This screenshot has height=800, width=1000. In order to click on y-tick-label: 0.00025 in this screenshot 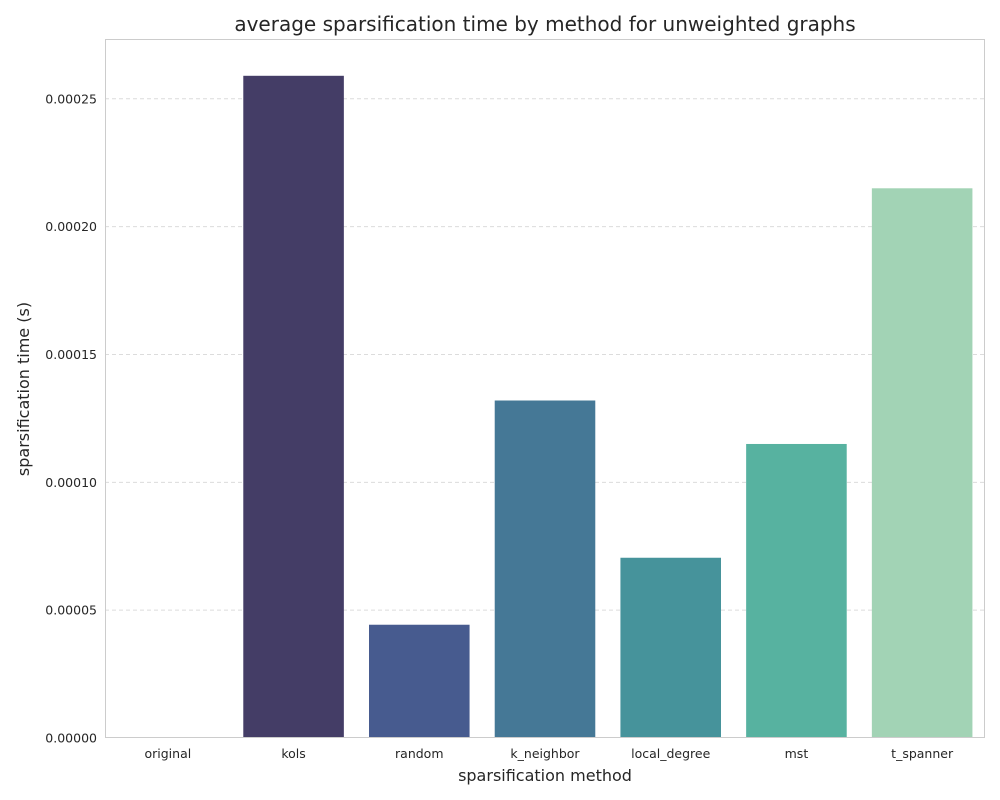, I will do `click(71, 98)`.